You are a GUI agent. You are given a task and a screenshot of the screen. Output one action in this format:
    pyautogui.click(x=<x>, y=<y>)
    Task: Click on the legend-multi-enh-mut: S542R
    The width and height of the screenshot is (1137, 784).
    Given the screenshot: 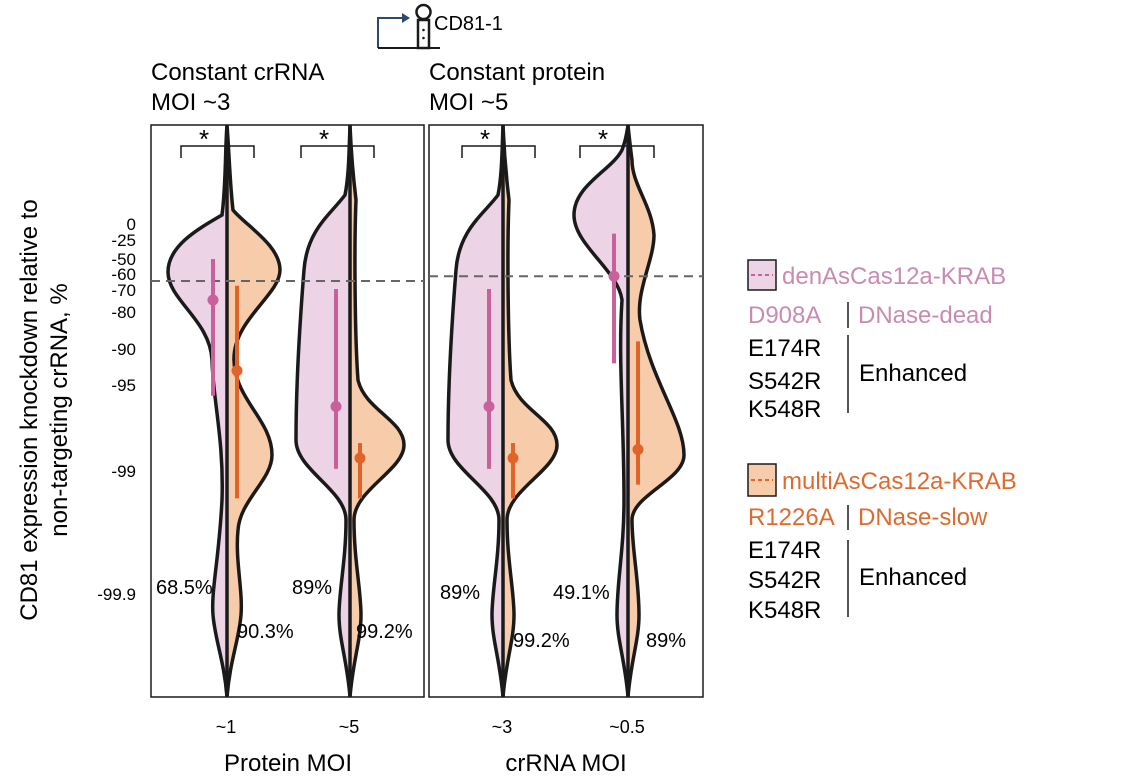 What is the action you would take?
    pyautogui.click(x=784, y=580)
    